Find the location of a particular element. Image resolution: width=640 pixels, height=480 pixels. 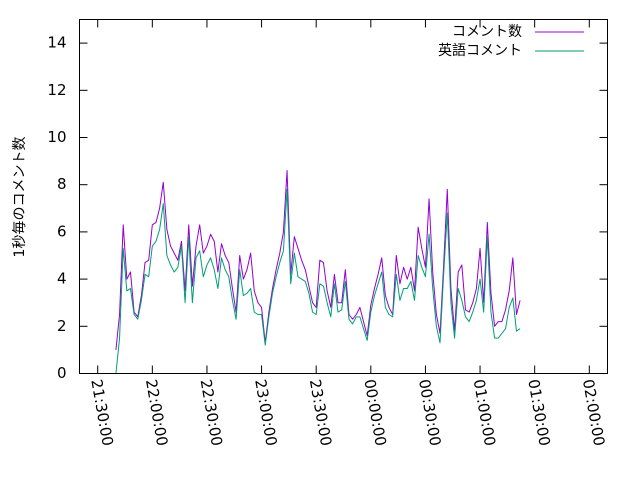

y-tick-label: 4 is located at coordinates (62, 279).